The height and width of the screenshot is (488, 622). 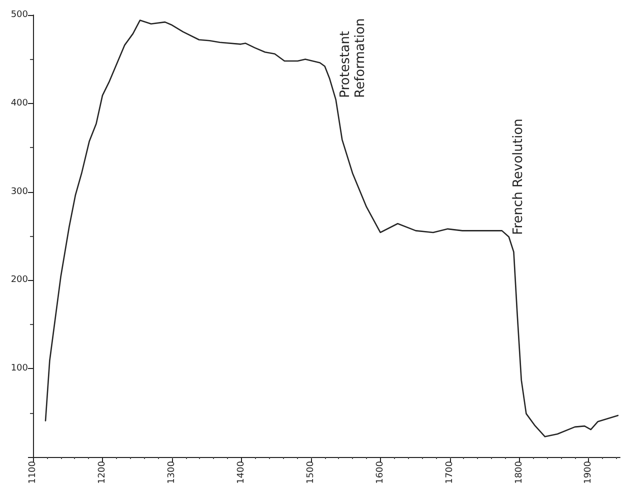 I want to click on x-tick-label: 1500, so click(x=311, y=472).